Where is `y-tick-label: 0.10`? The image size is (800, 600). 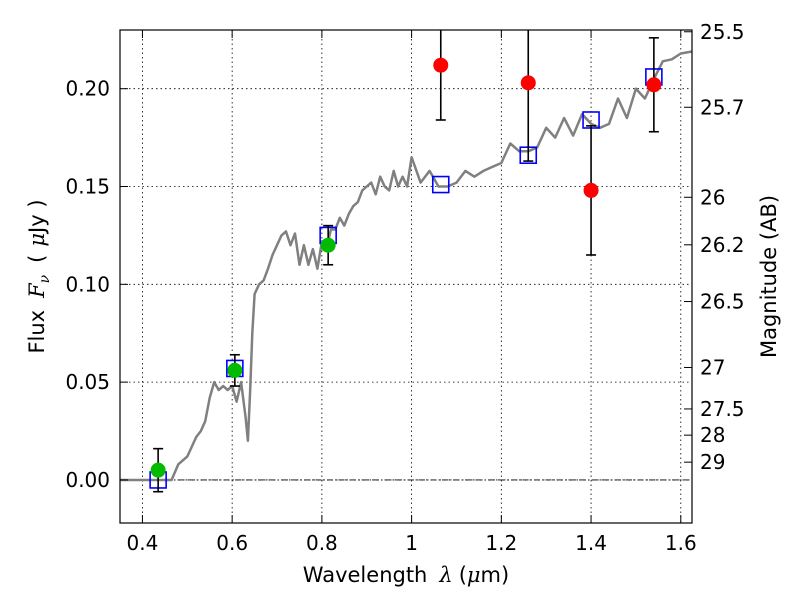
y-tick-label: 0.10 is located at coordinates (87, 284).